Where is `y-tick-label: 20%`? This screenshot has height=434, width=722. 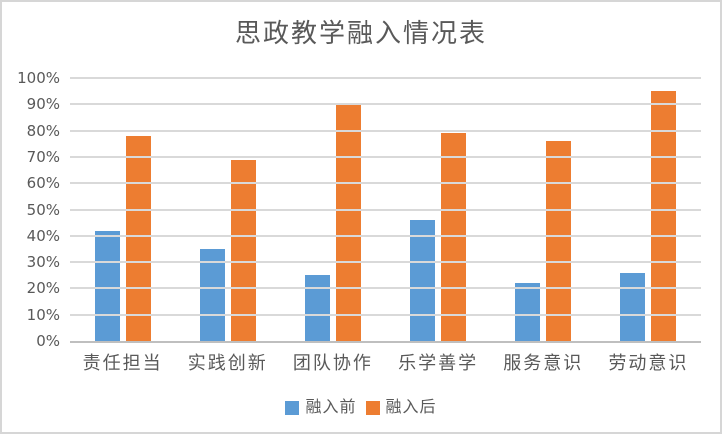
y-tick-label: 20% is located at coordinates (43, 288).